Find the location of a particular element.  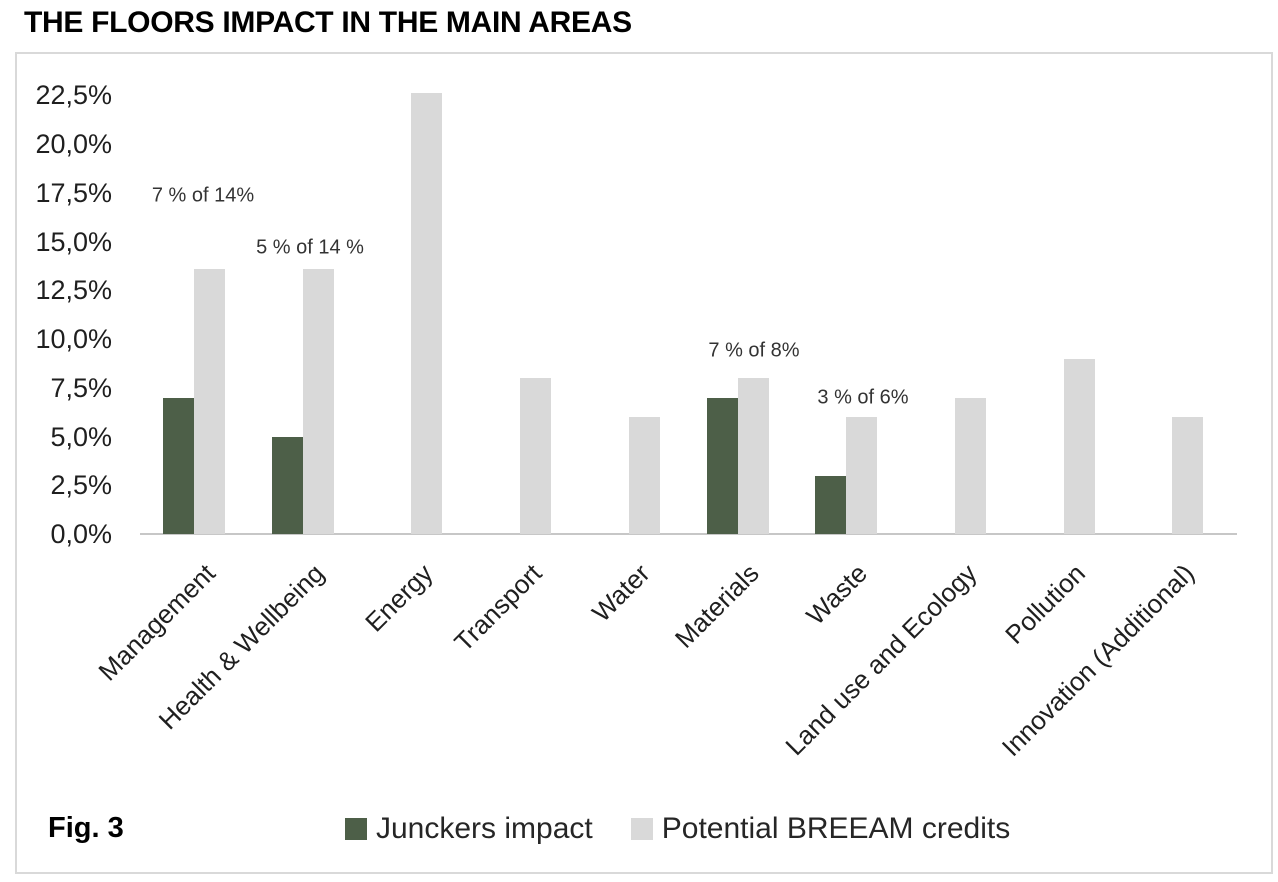

y-axis-tick-label: 7,5% is located at coordinates (81, 387).